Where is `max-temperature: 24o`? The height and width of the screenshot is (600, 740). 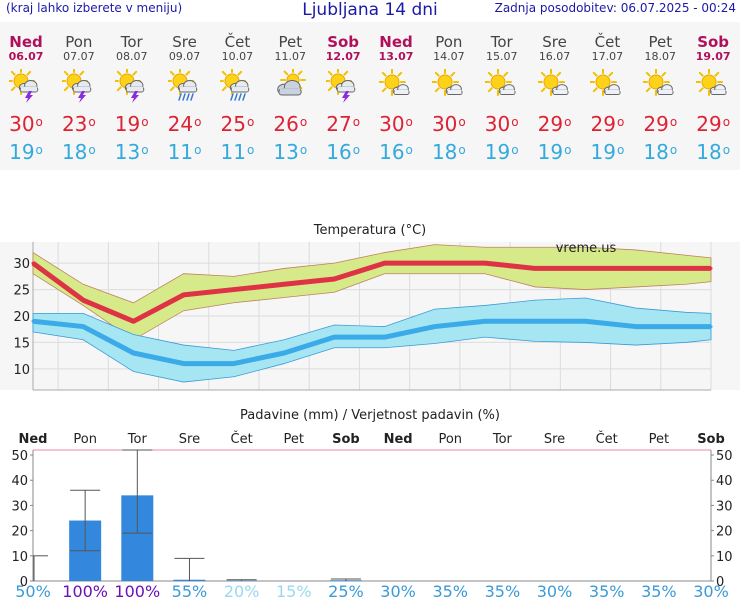 max-temperature: 24o is located at coordinates (184, 124).